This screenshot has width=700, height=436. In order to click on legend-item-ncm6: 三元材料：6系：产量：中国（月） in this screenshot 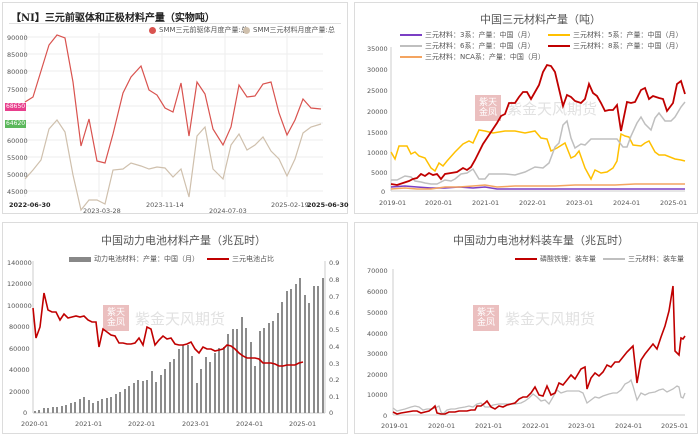, I will do `click(467, 46)`.